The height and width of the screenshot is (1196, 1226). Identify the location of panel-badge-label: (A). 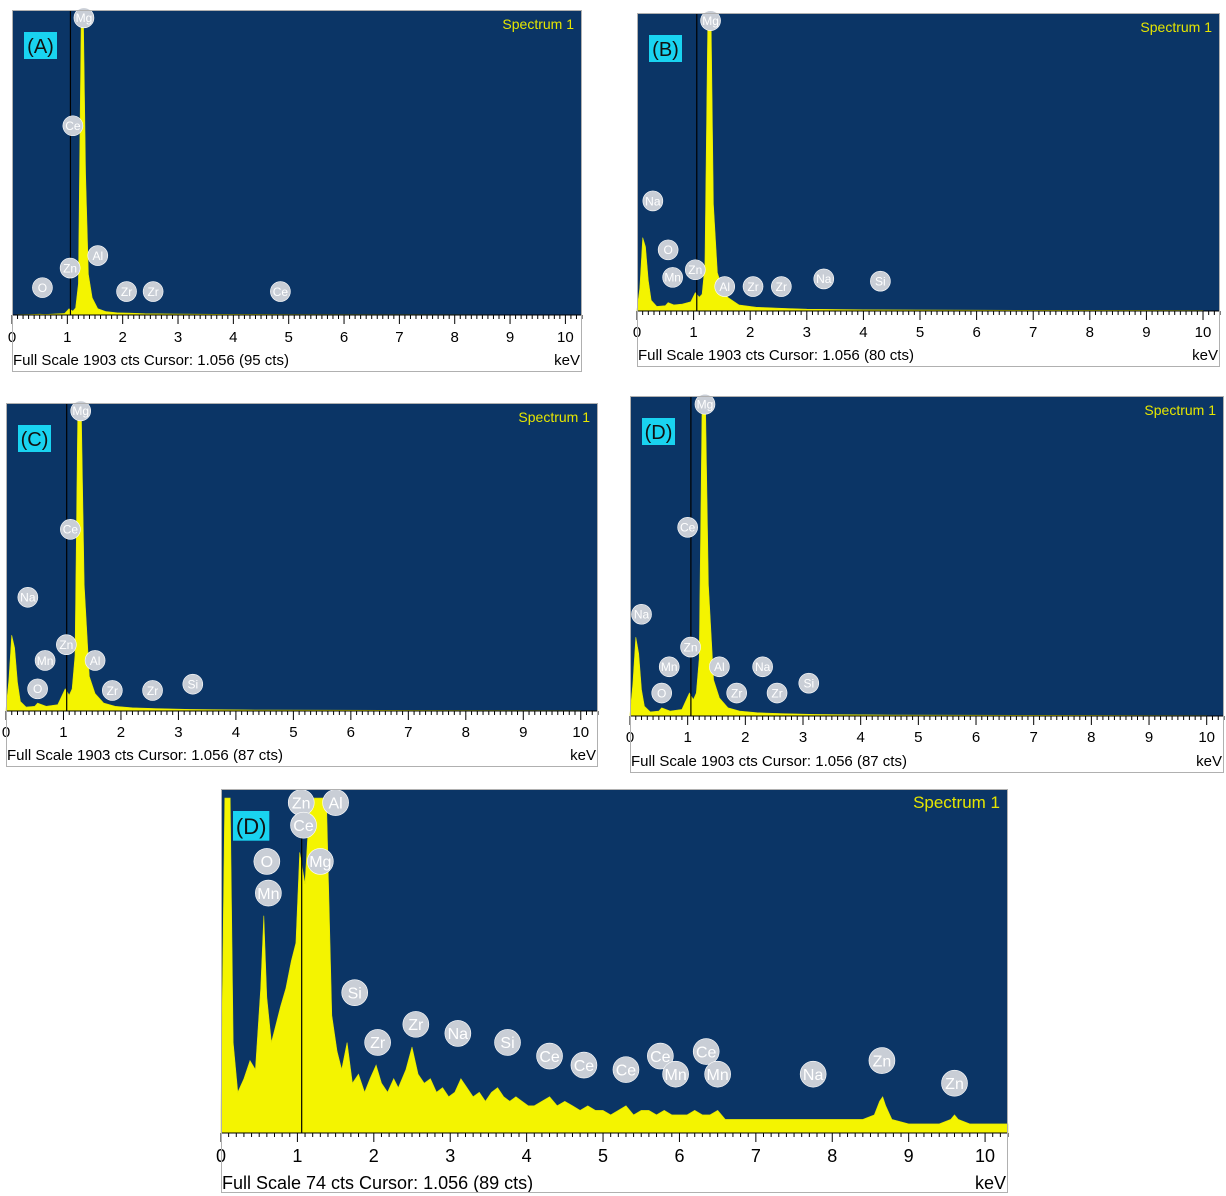
(40, 47).